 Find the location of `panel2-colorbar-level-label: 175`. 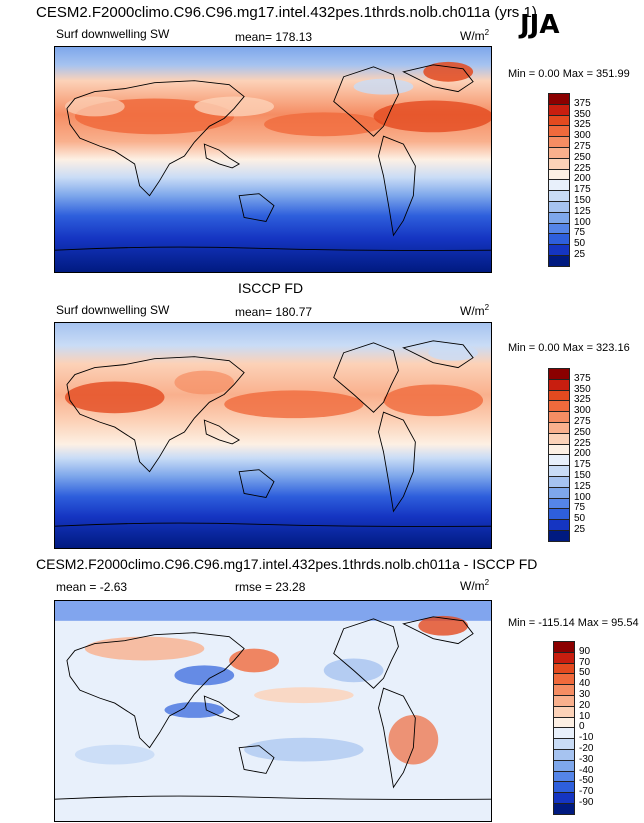

panel2-colorbar-level-label: 175 is located at coordinates (582, 465).